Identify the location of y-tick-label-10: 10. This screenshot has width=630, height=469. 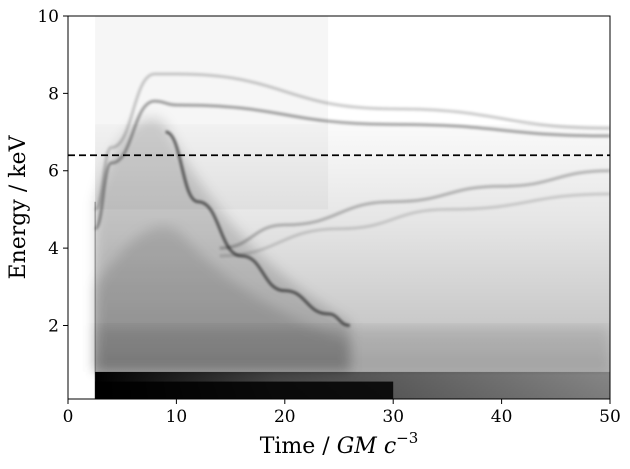
(48, 17).